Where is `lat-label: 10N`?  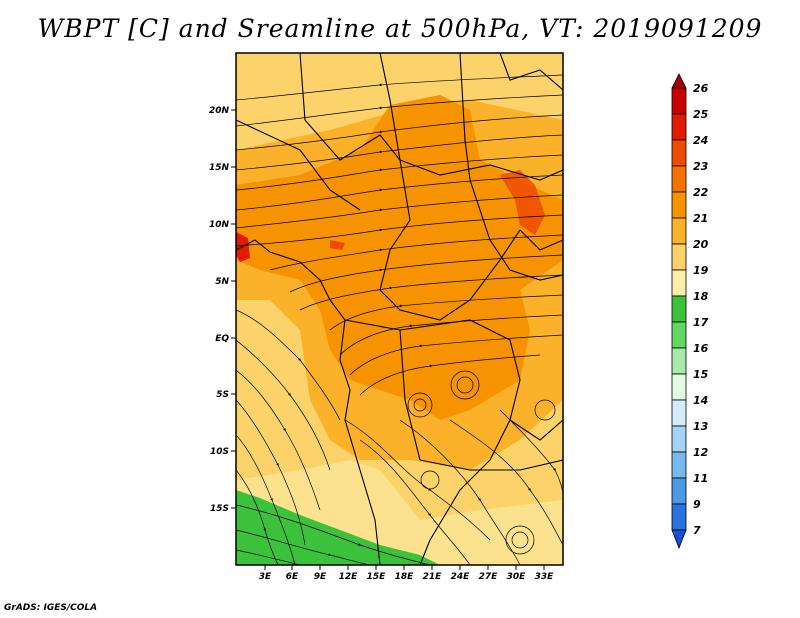
lat-label: 10N is located at coordinates (219, 225).